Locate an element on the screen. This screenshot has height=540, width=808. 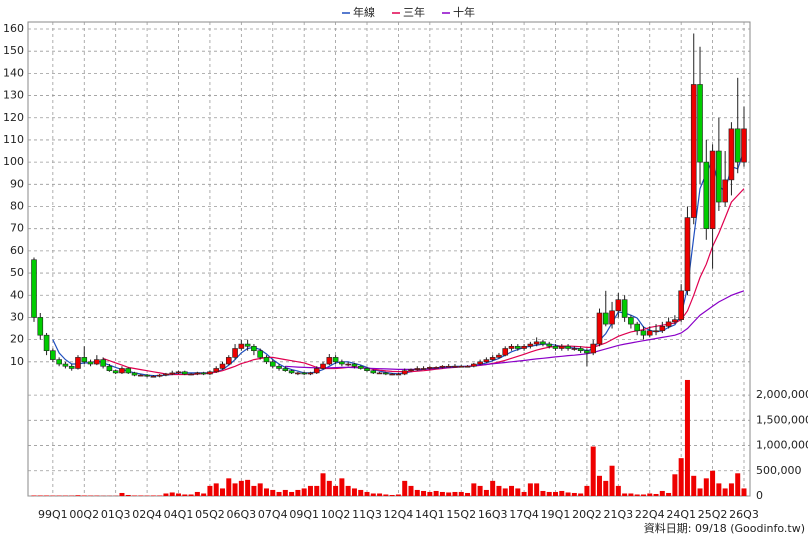
x-tick-label: 04Q1 is located at coordinates (179, 514).